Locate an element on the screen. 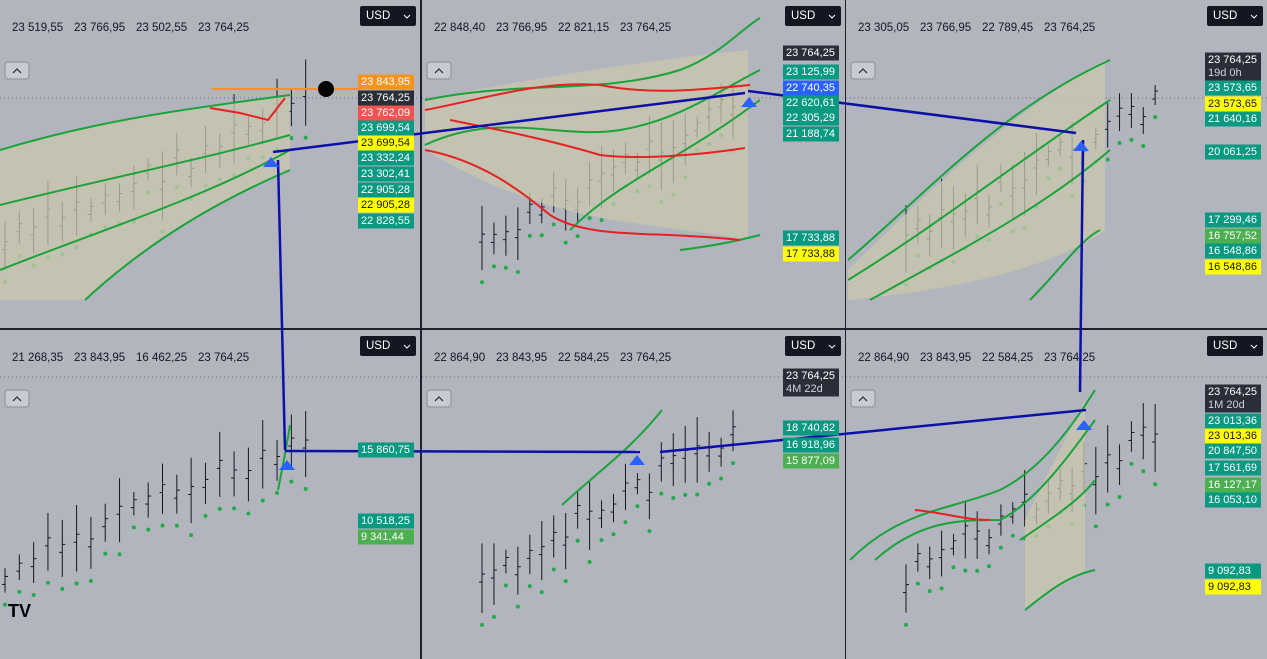 Image resolution: width=1267 pixels, height=659 pixels. price-label: 22 305,29 is located at coordinates (810, 118).